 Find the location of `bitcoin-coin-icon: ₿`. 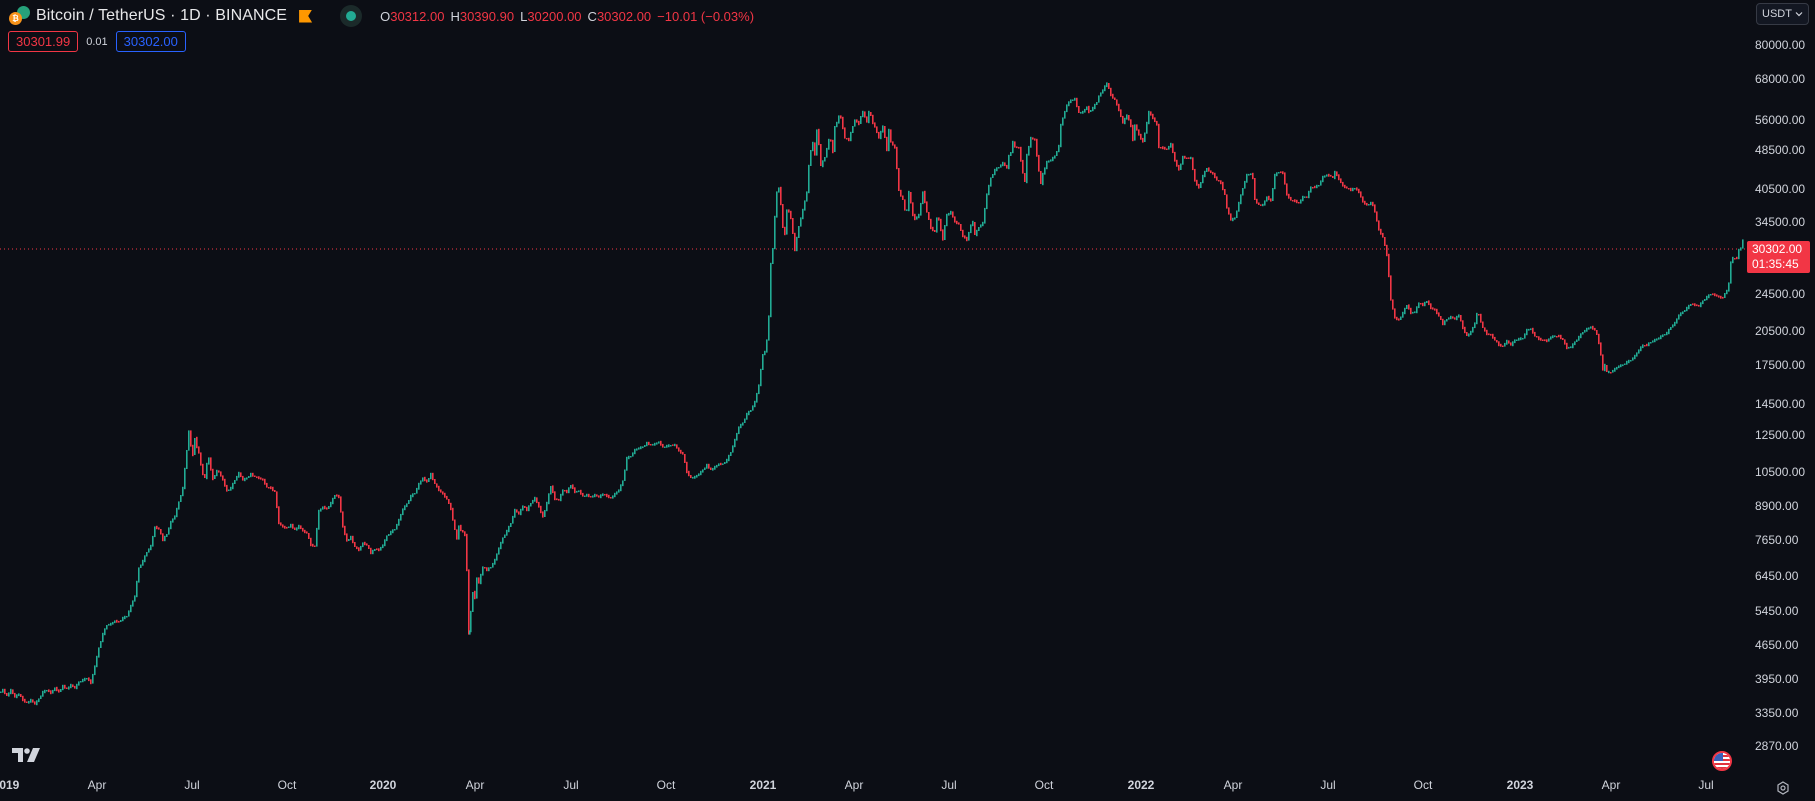

bitcoin-coin-icon: ₿ is located at coordinates (15, 18).